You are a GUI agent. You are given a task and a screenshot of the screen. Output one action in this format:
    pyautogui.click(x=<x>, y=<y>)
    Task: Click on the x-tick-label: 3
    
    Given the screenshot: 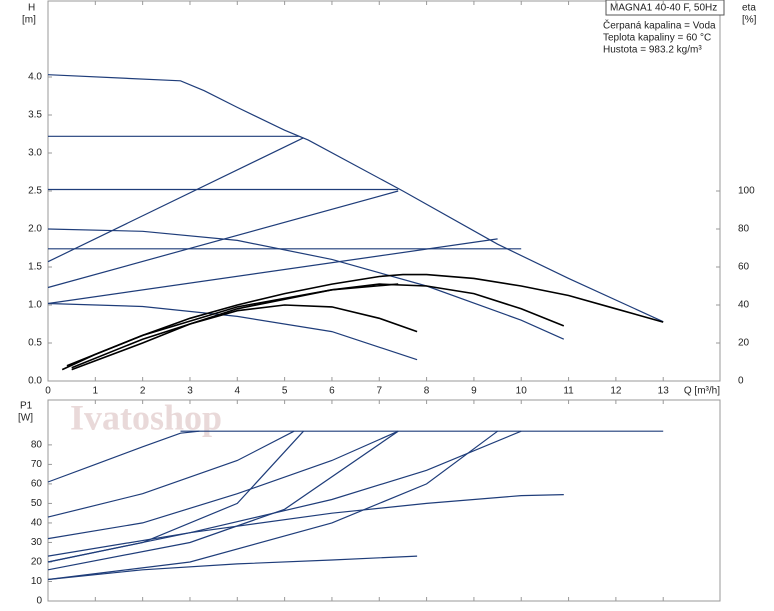 What is the action you would take?
    pyautogui.click(x=190, y=391)
    